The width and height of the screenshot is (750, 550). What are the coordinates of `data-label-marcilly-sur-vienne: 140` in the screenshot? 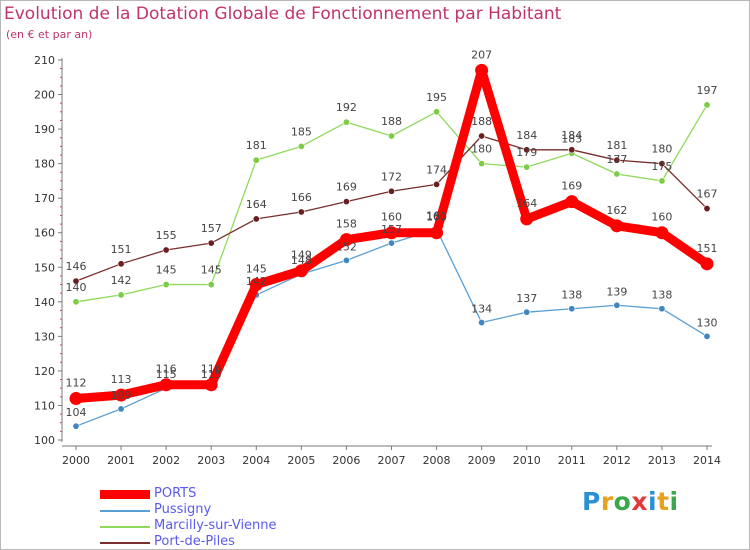 It's located at (76, 287).